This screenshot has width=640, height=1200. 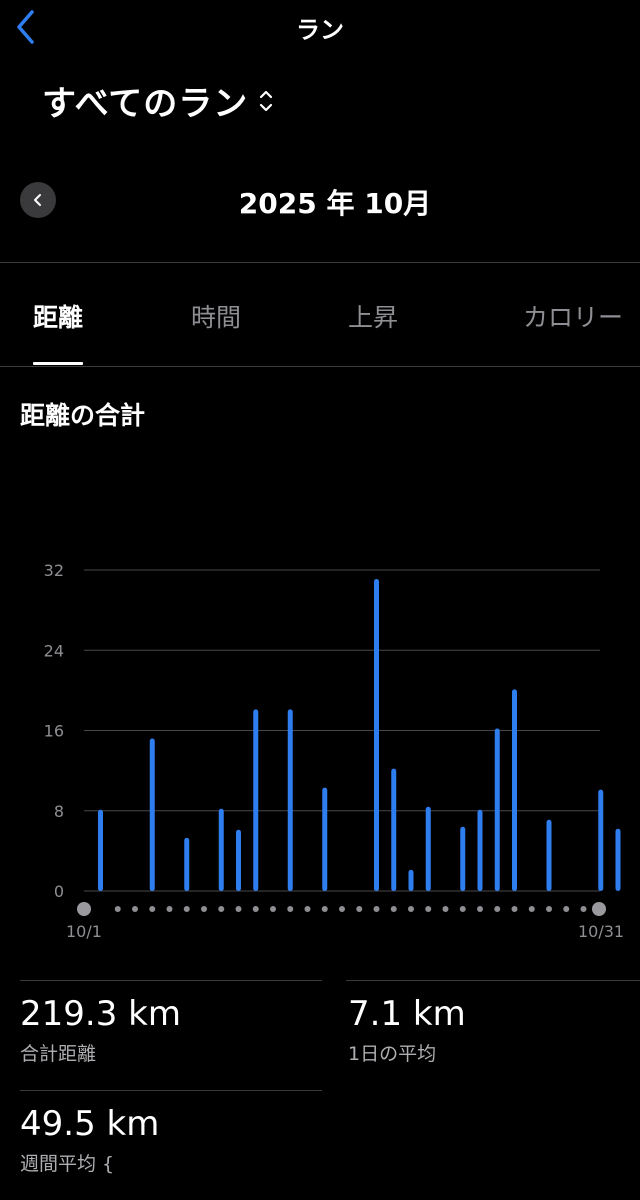 I want to click on x-tick-label: 10/1, so click(x=84, y=931).